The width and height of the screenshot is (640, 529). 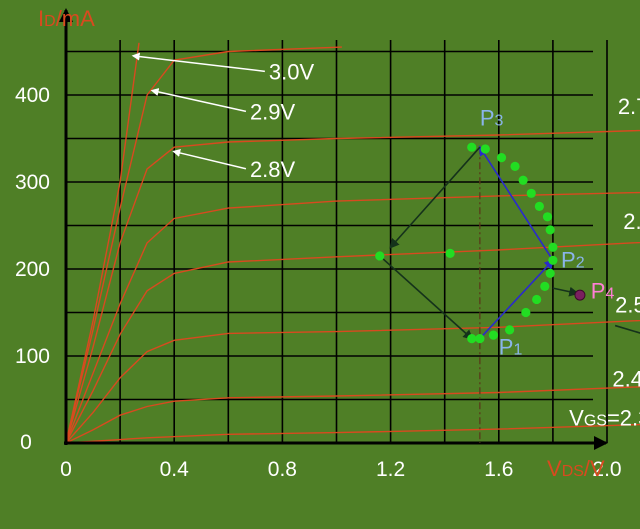 I want to click on y-tick-label: 0, so click(x=26, y=442).